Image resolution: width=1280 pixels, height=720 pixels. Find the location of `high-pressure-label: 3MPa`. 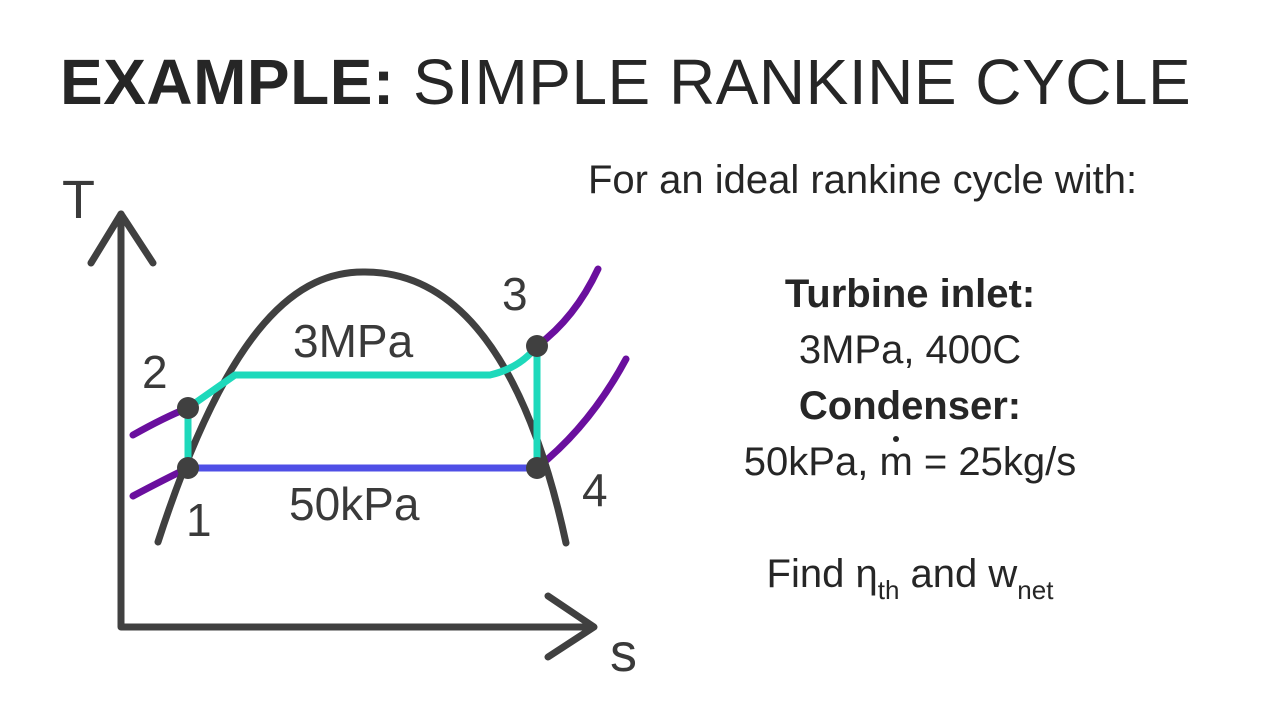

high-pressure-label: 3MPa is located at coordinates (353, 341).